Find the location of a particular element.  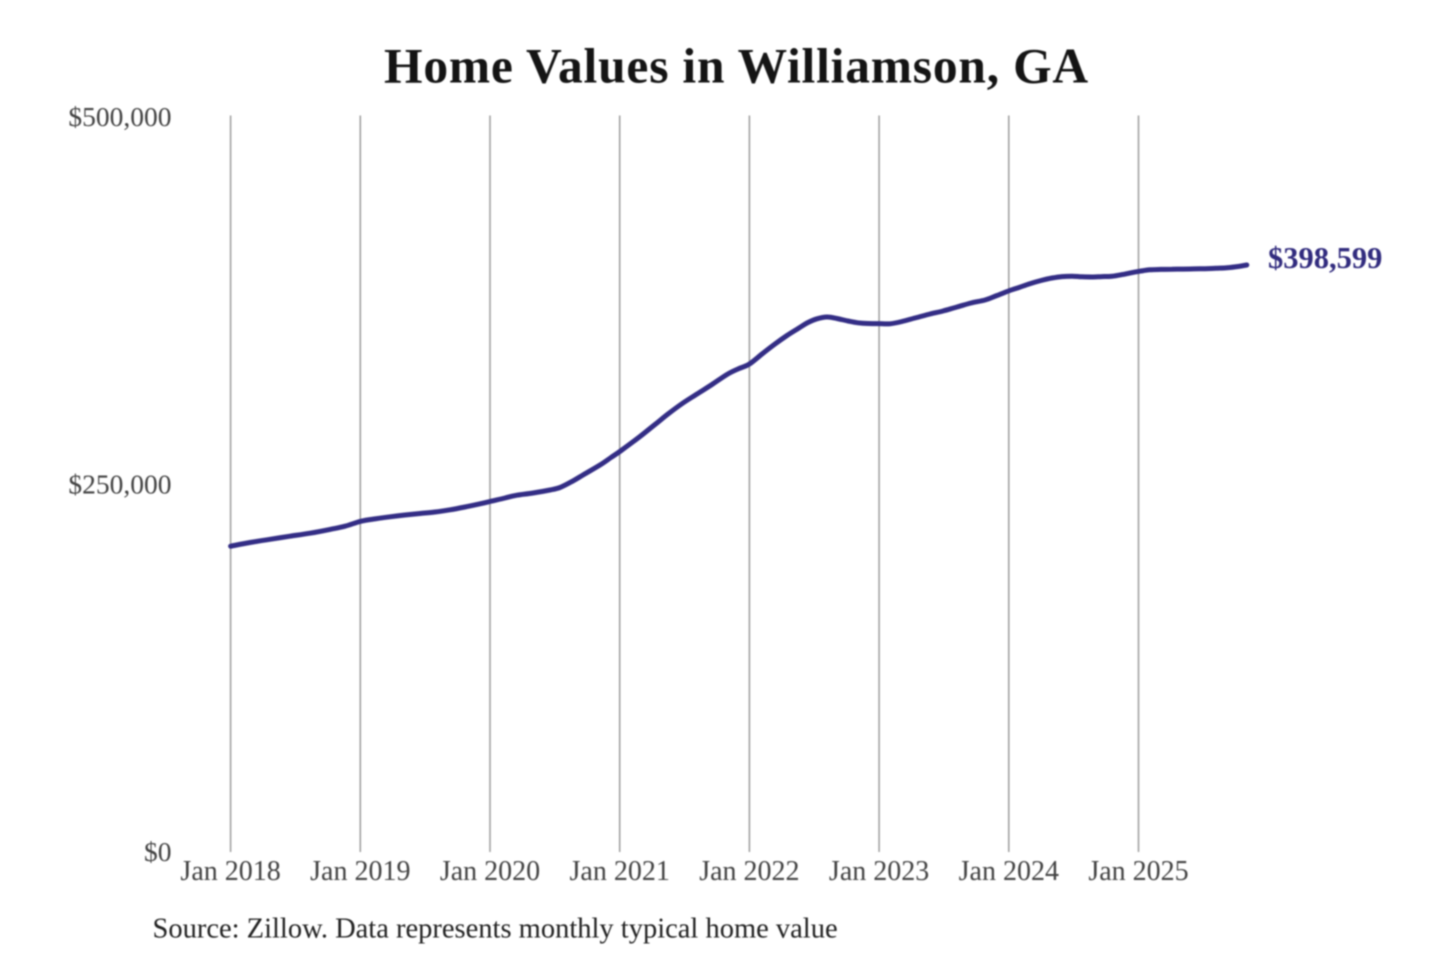

svg-text: $500,000 is located at coordinates (119, 116).